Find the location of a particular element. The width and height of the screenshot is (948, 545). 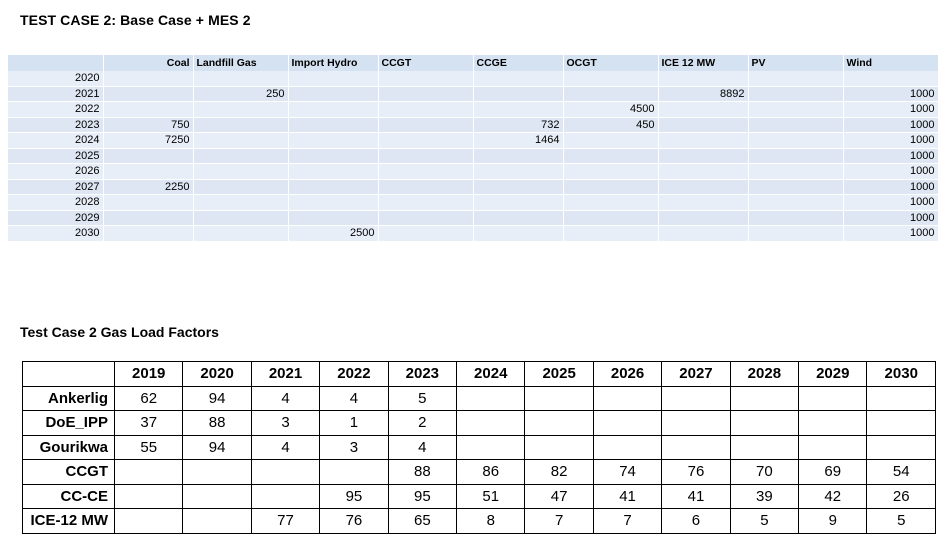

year-header: 2024 is located at coordinates (491, 374).